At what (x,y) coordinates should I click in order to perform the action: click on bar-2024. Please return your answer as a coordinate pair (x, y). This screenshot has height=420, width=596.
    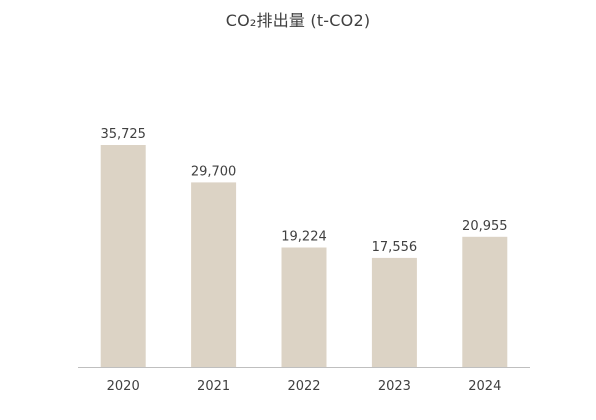
    Looking at the image, I should click on (485, 301).